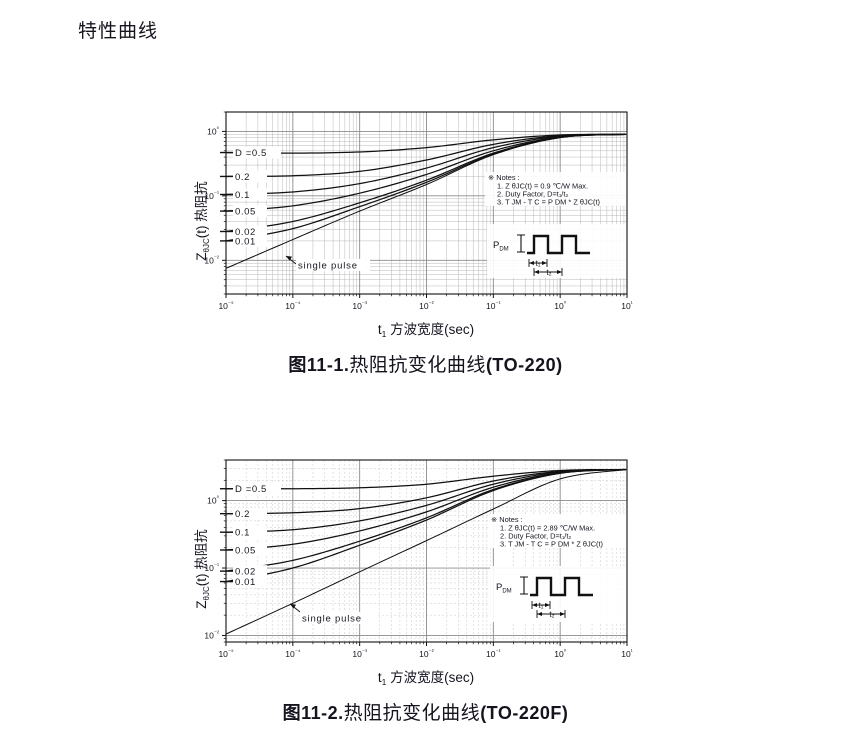 This screenshot has width=851, height=742. I want to click on caption-text-2: 热阻抗变化曲线, so click(412, 713).